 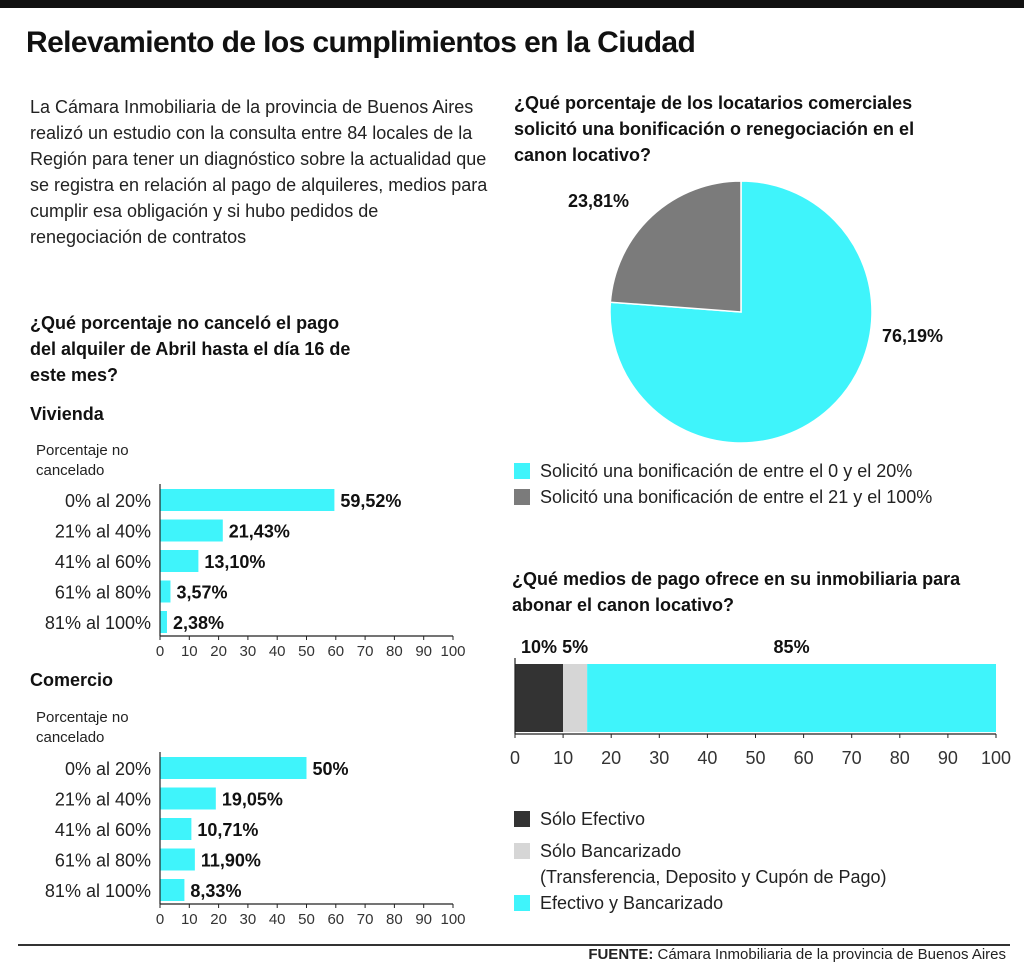 What do you see at coordinates (103, 532) in the screenshot?
I see `vivienda-category-label: 21% al 40%` at bounding box center [103, 532].